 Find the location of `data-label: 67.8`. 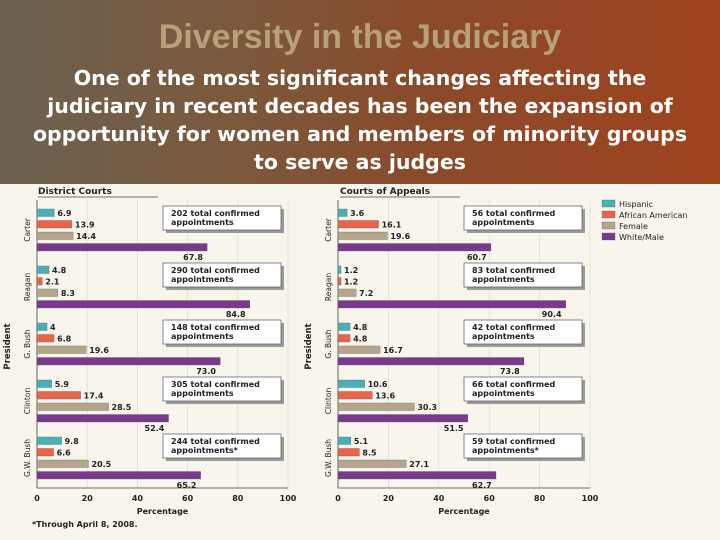

data-label: 67.8 is located at coordinates (193, 257).